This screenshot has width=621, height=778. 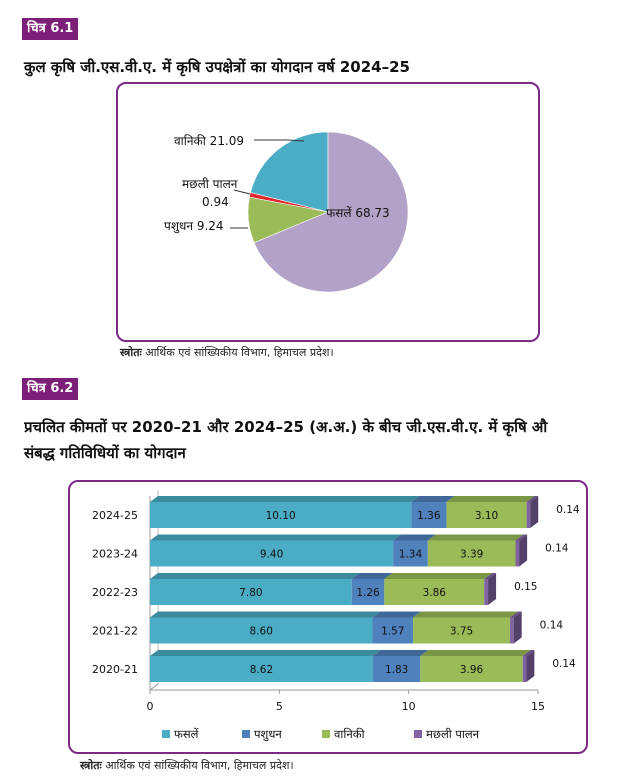 What do you see at coordinates (538, 706) in the screenshot?
I see `x-tick-label: 15` at bounding box center [538, 706].